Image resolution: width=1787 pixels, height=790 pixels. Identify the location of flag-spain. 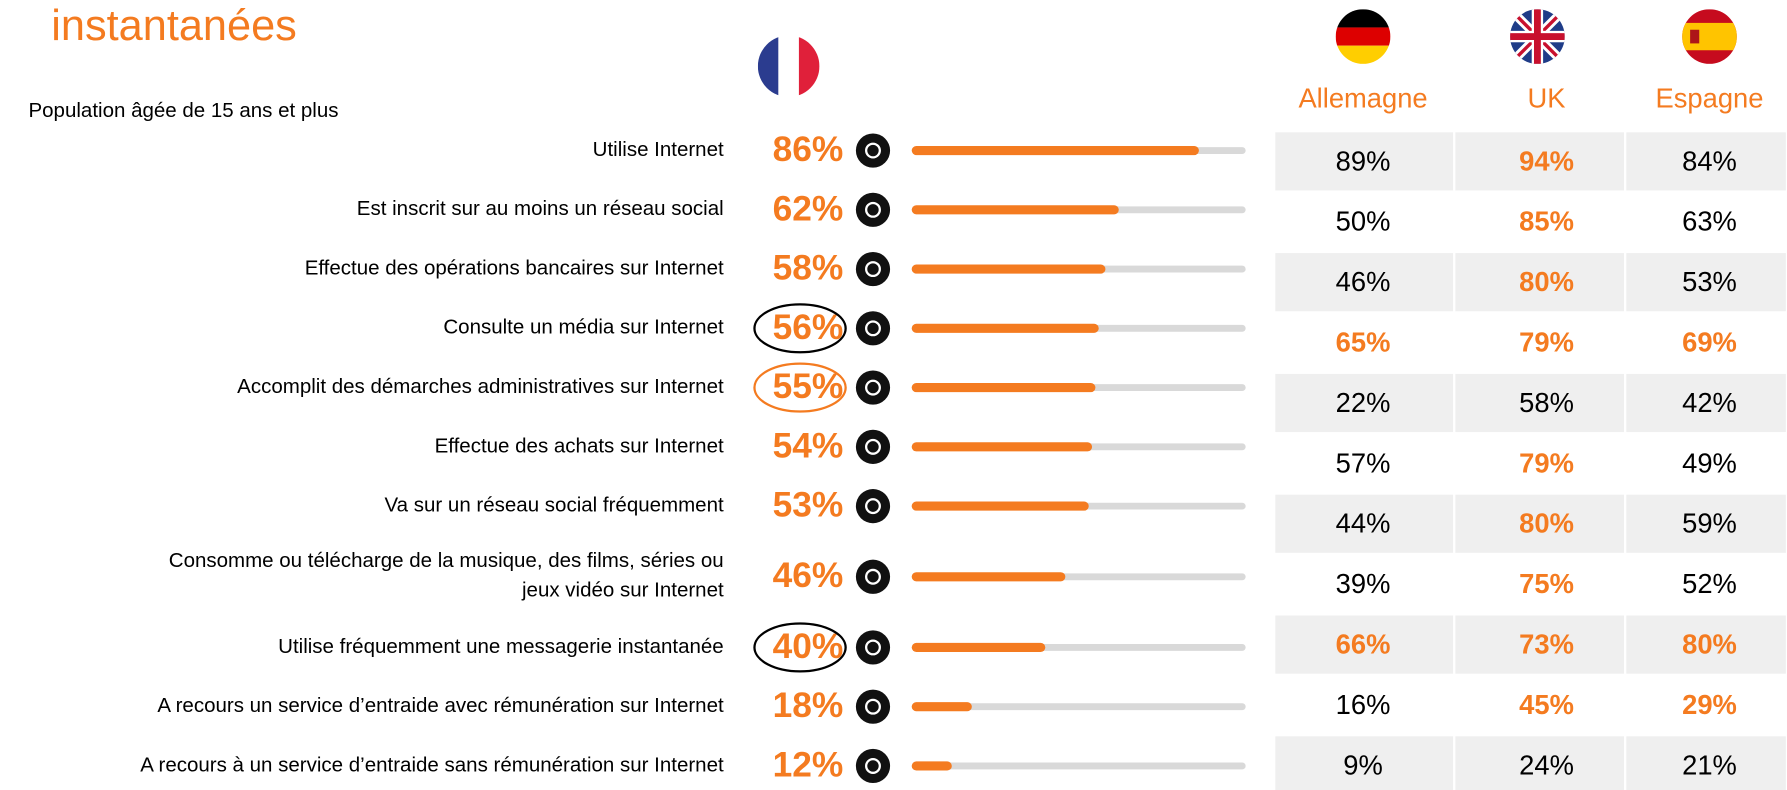
(1709, 36).